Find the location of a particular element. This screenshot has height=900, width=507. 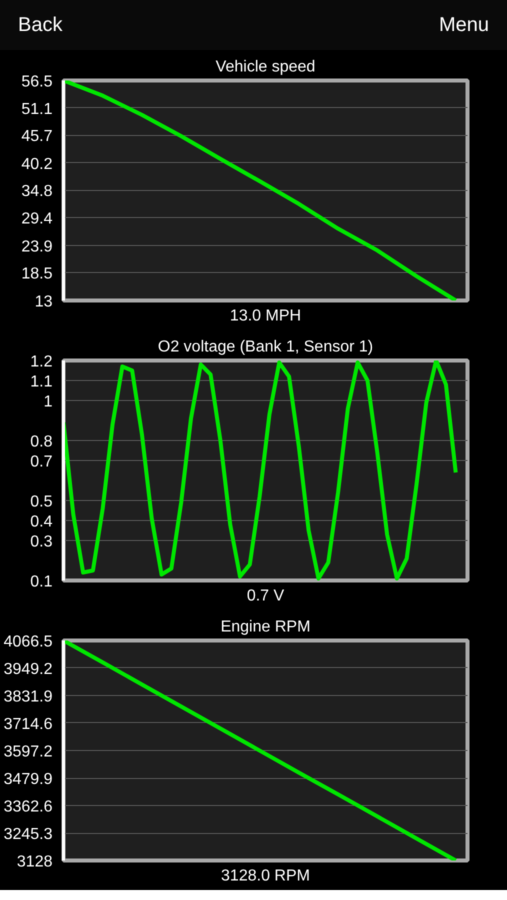

y-tick-label: 3362.6 is located at coordinates (28, 807).